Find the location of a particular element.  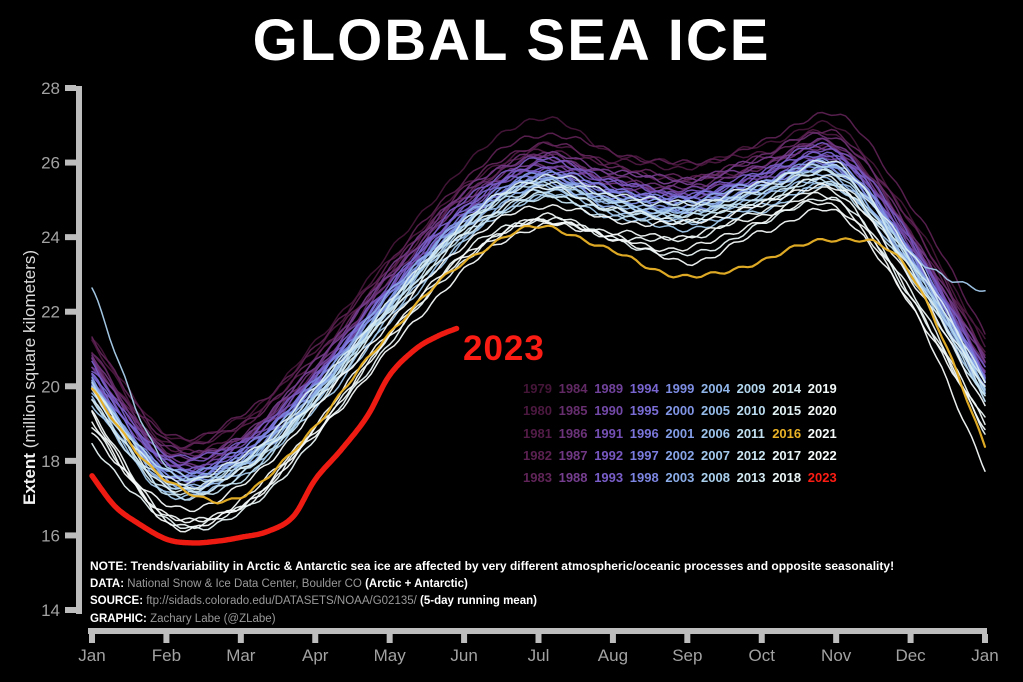

legend-year-1992: 1992 is located at coordinates (609, 455).